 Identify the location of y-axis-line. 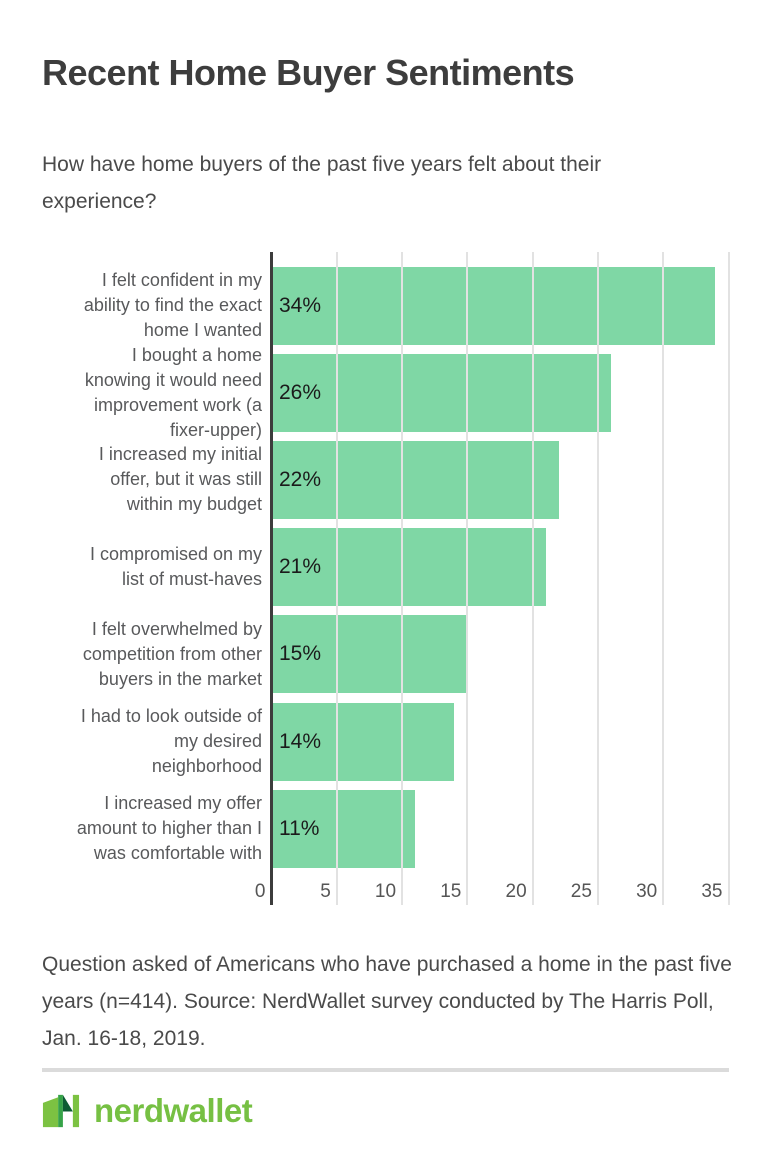
(271, 578).